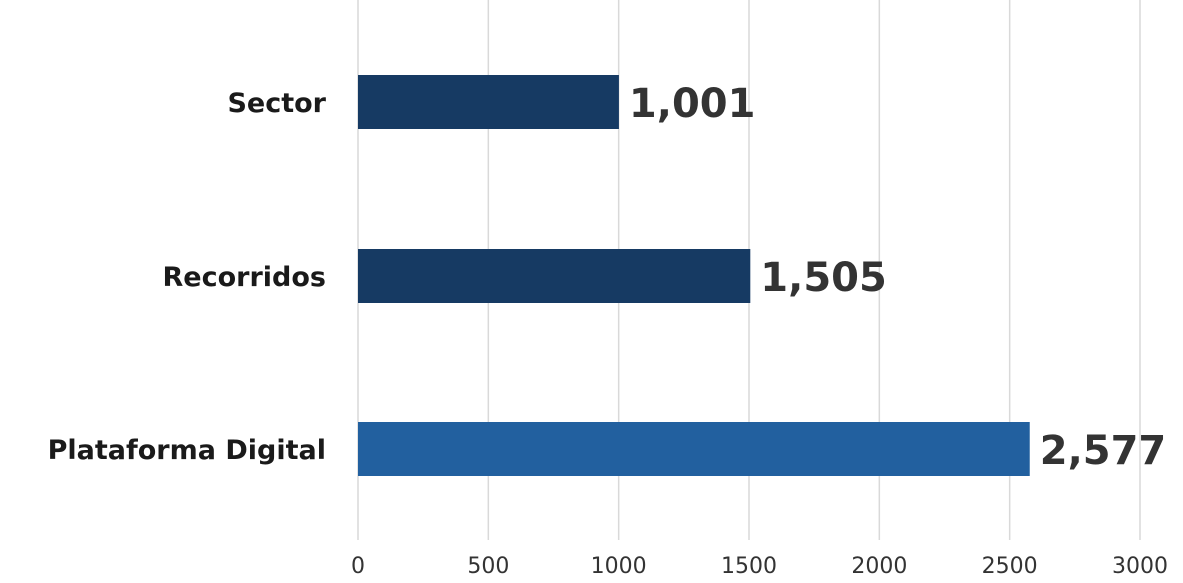 This screenshot has height=583, width=1183. Describe the element at coordinates (694, 449) in the screenshot. I see `bar-plataforma-digital` at that location.